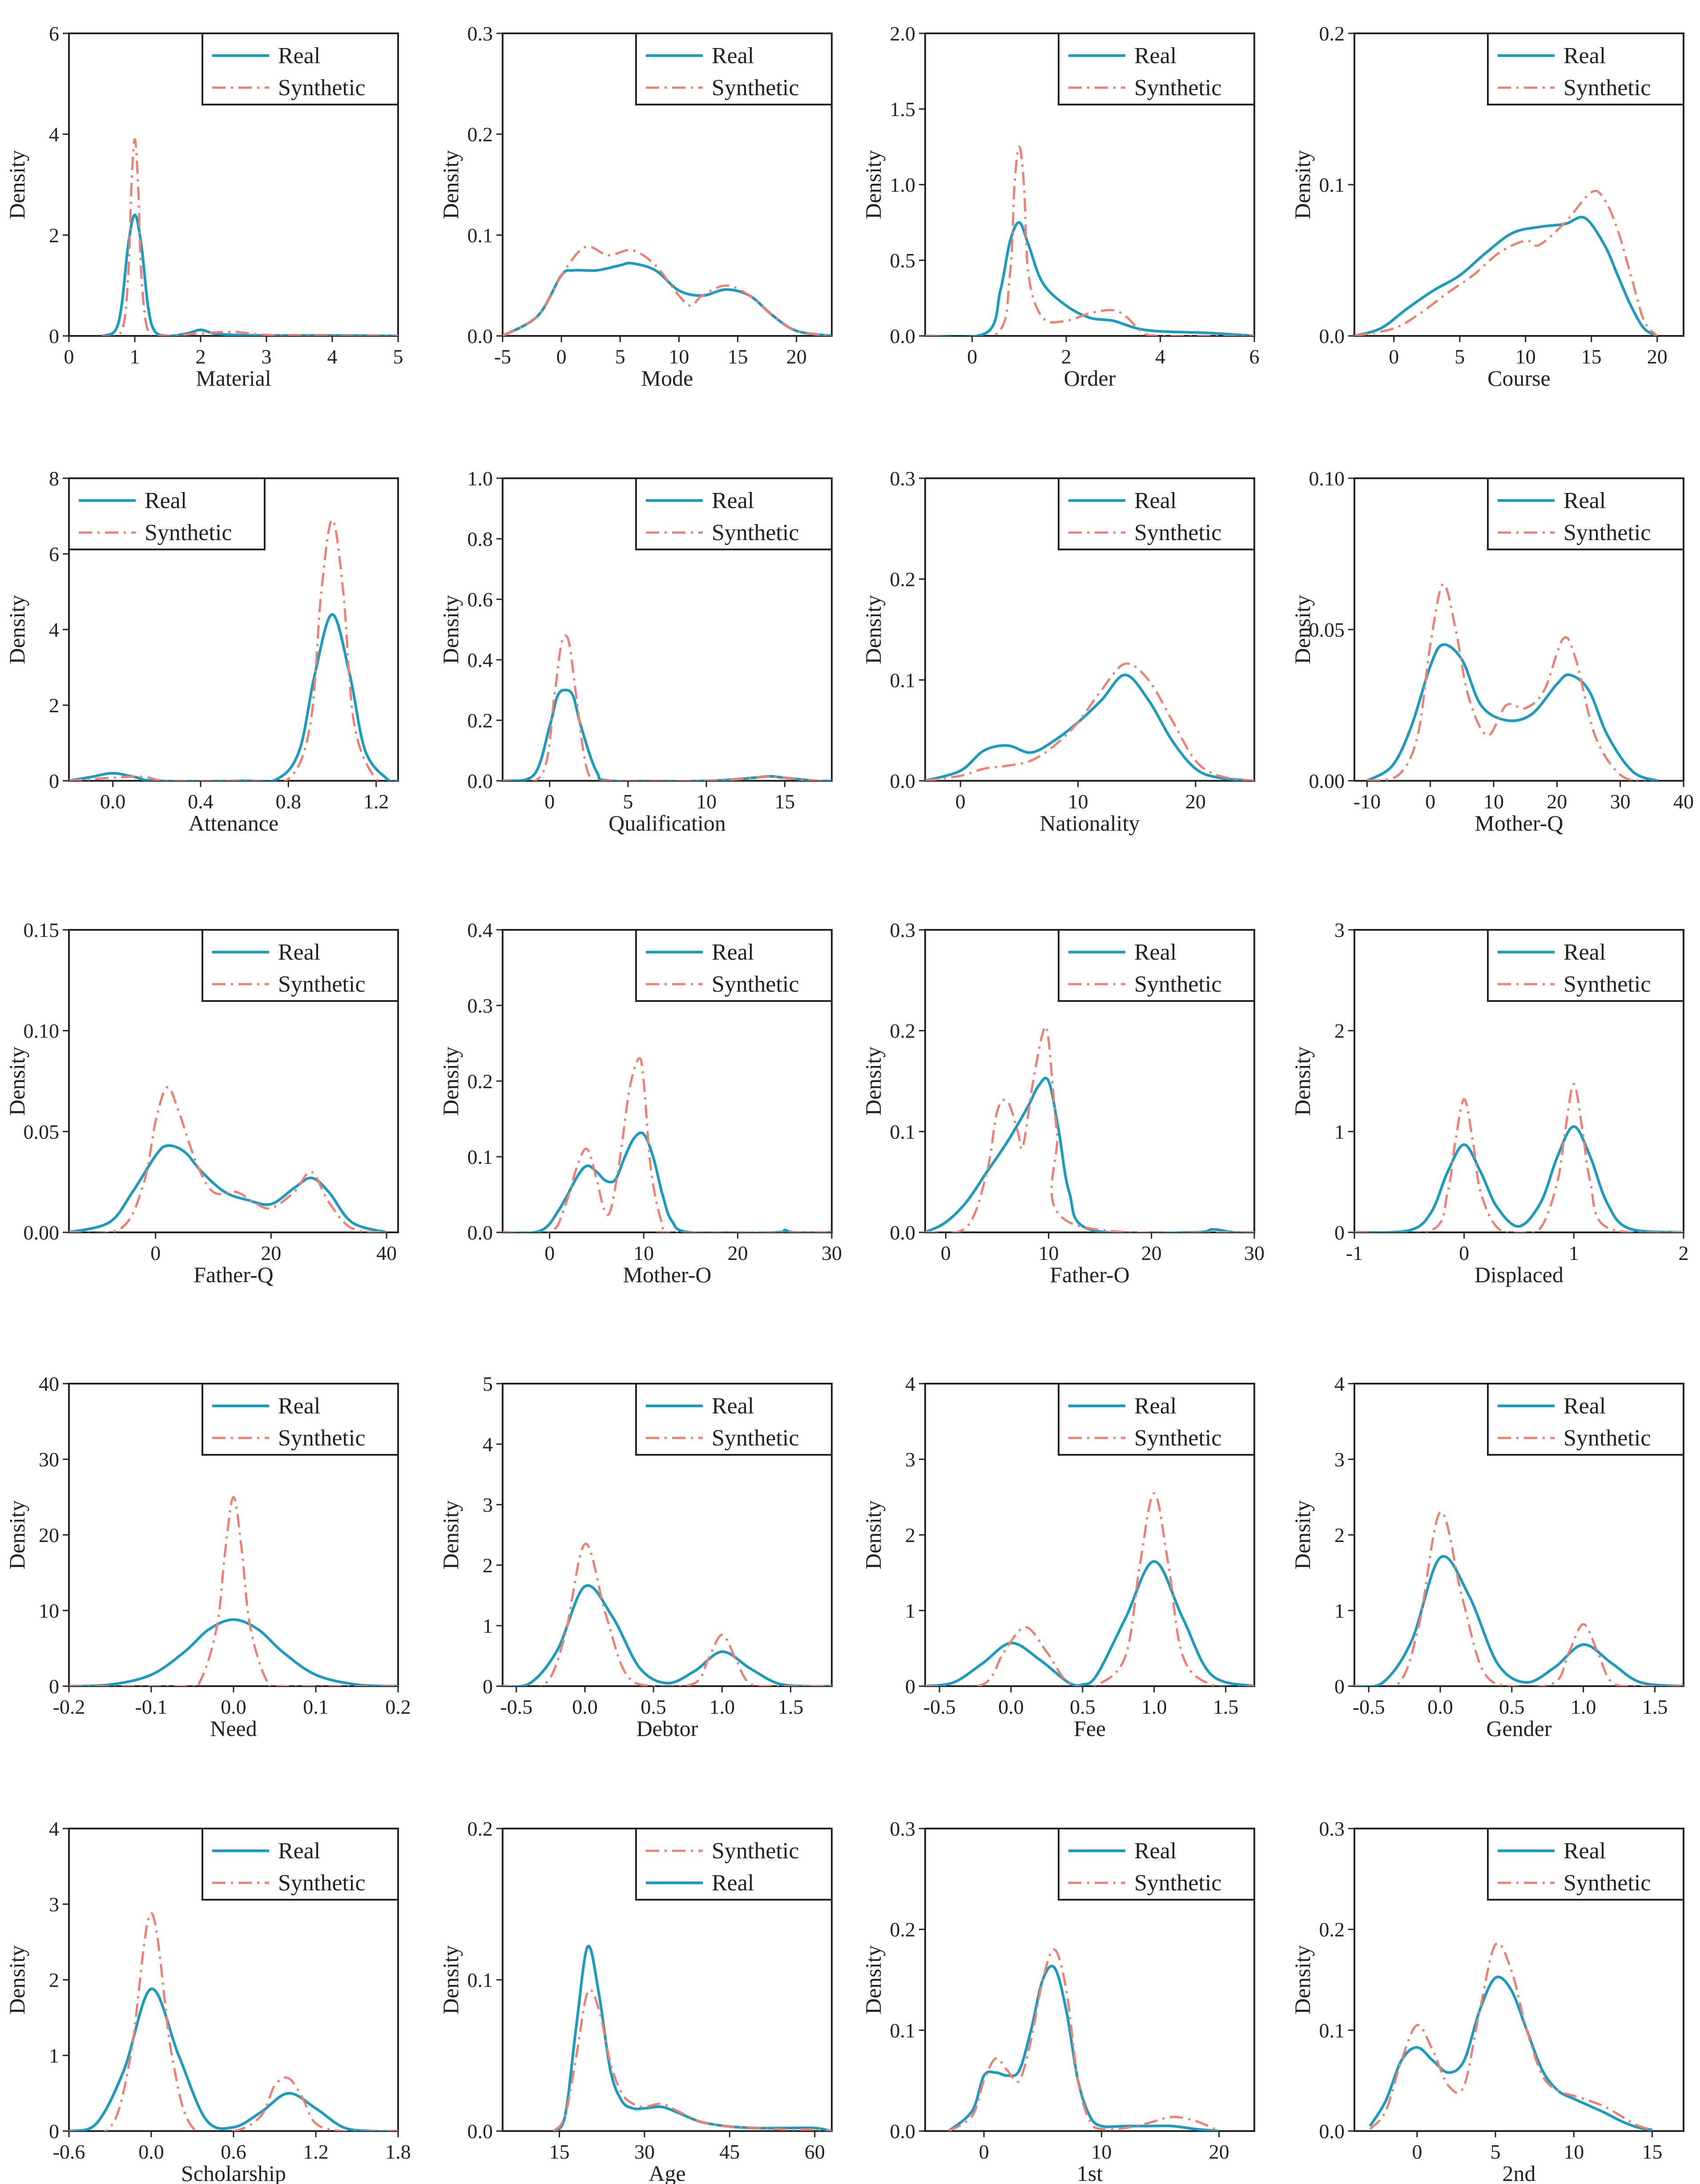 The width and height of the screenshot is (1700, 2184). I want to click on legend-box, so click(734, 965).